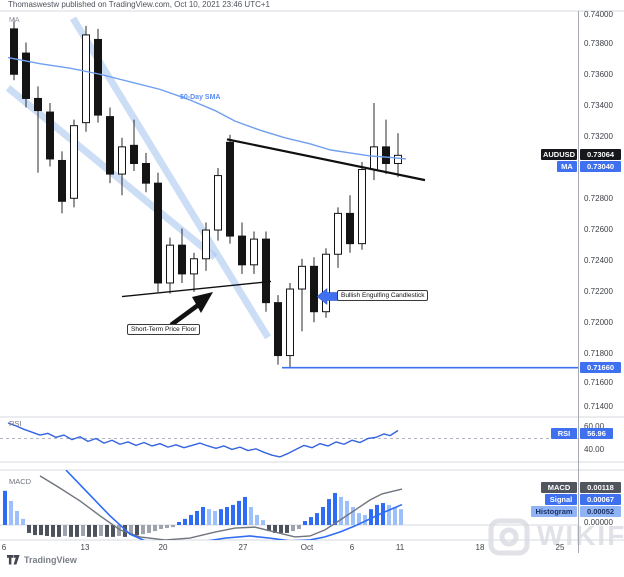 The image size is (624, 577). I want to click on price-axis-label: 0.72600, so click(598, 229).